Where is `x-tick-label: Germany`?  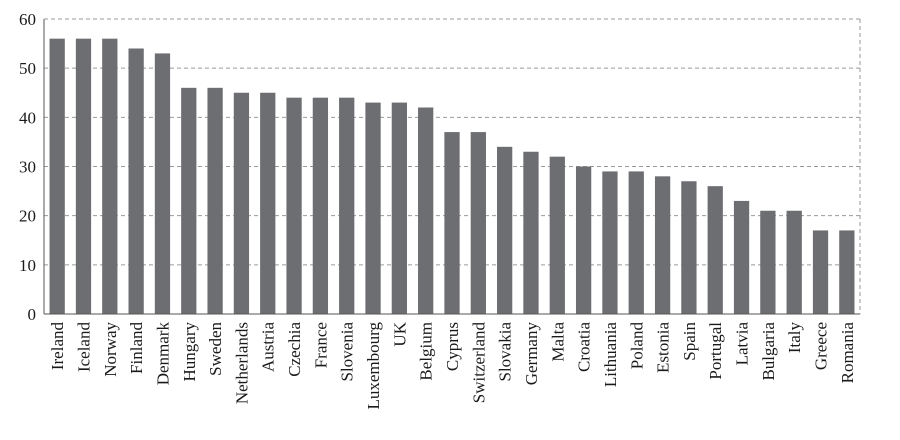
x-tick-label: Germany is located at coordinates (531, 354).